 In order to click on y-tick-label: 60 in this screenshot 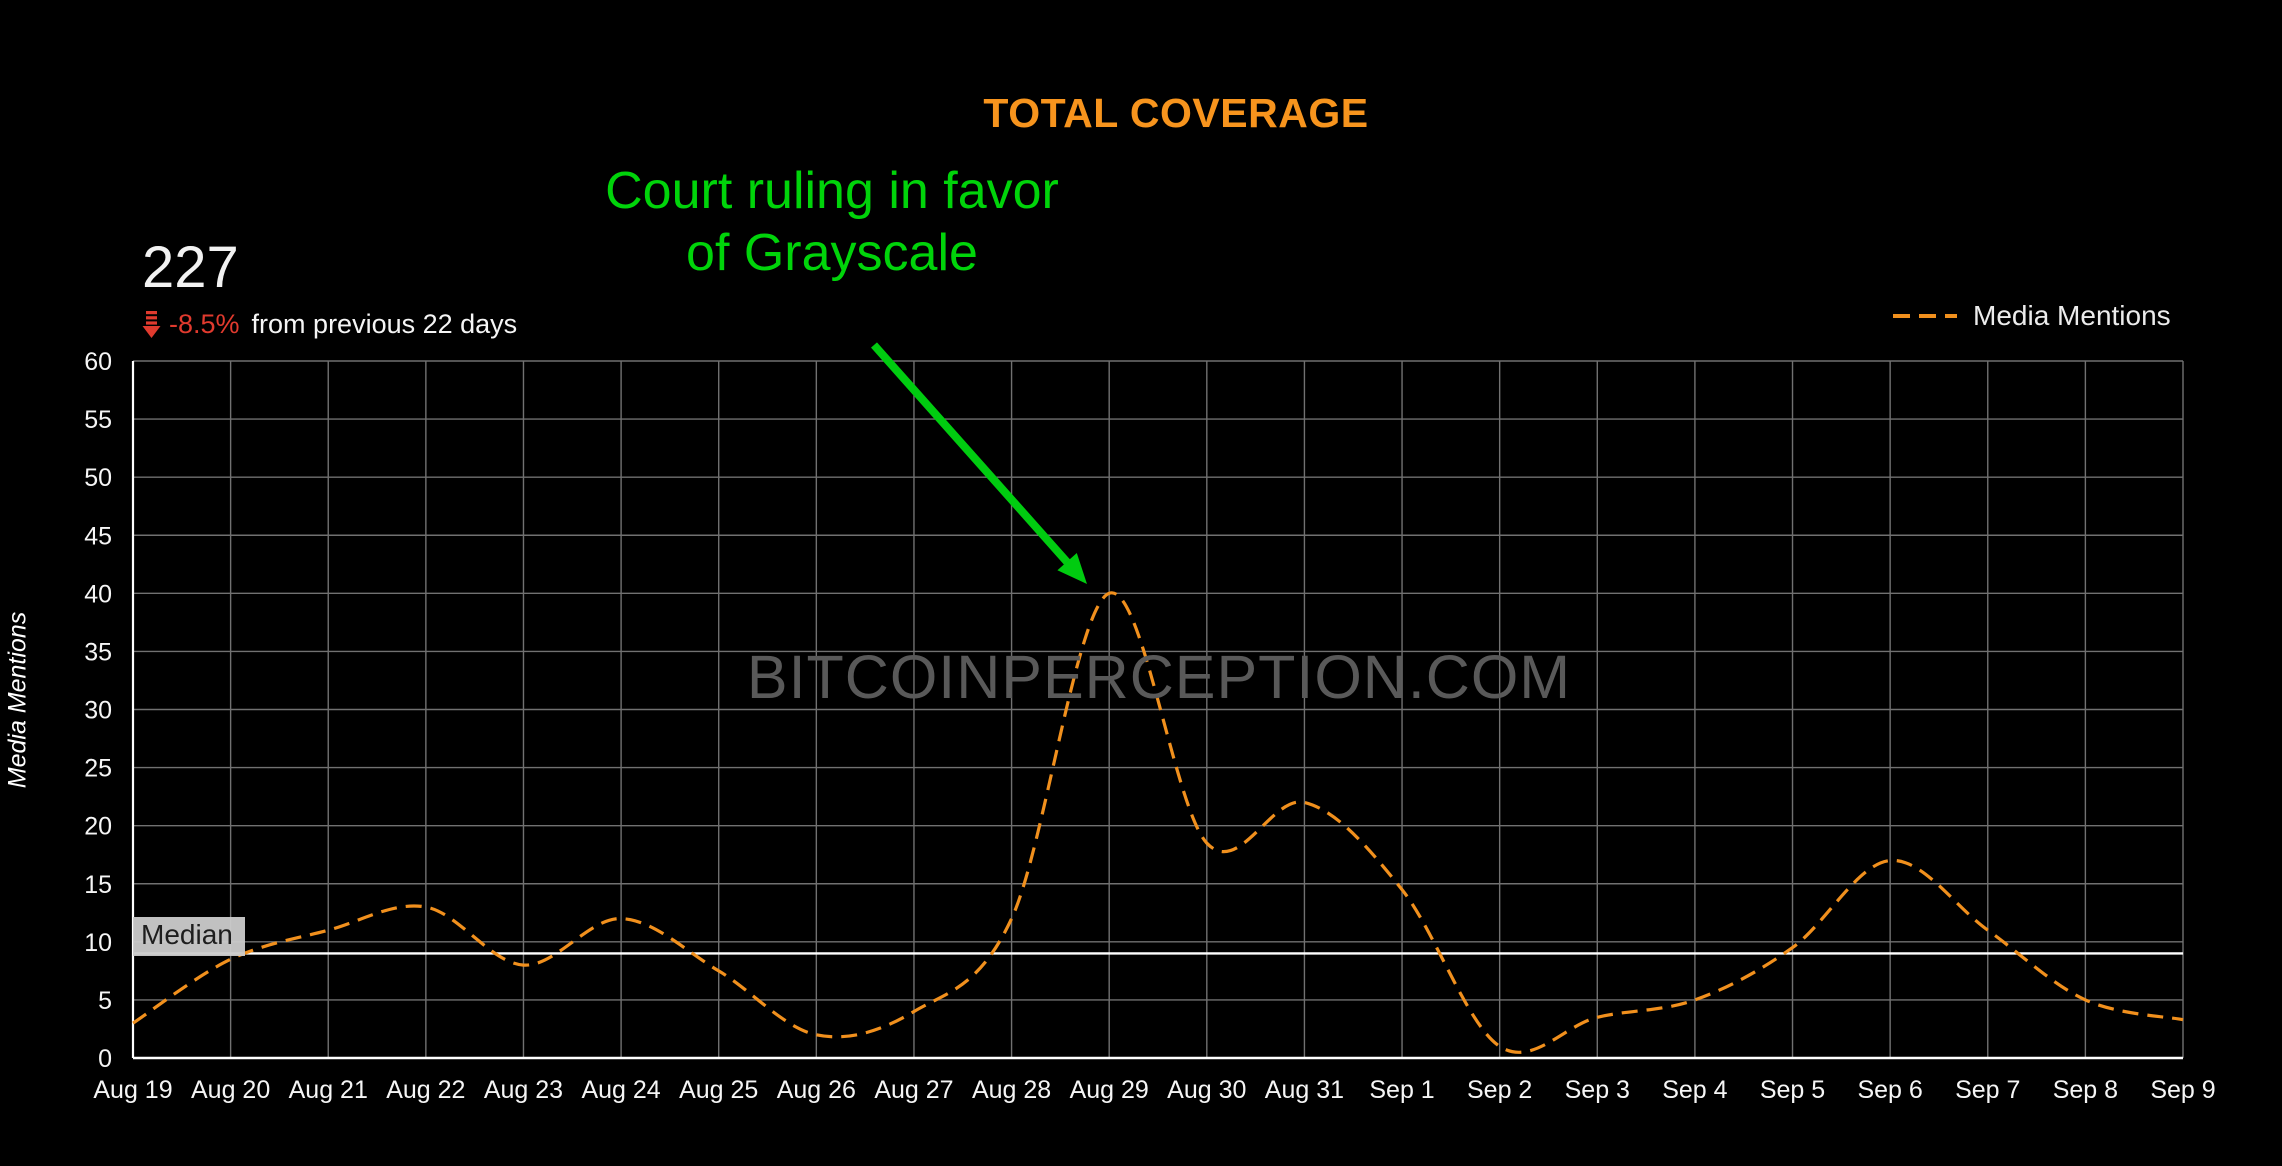, I will do `click(98, 362)`.